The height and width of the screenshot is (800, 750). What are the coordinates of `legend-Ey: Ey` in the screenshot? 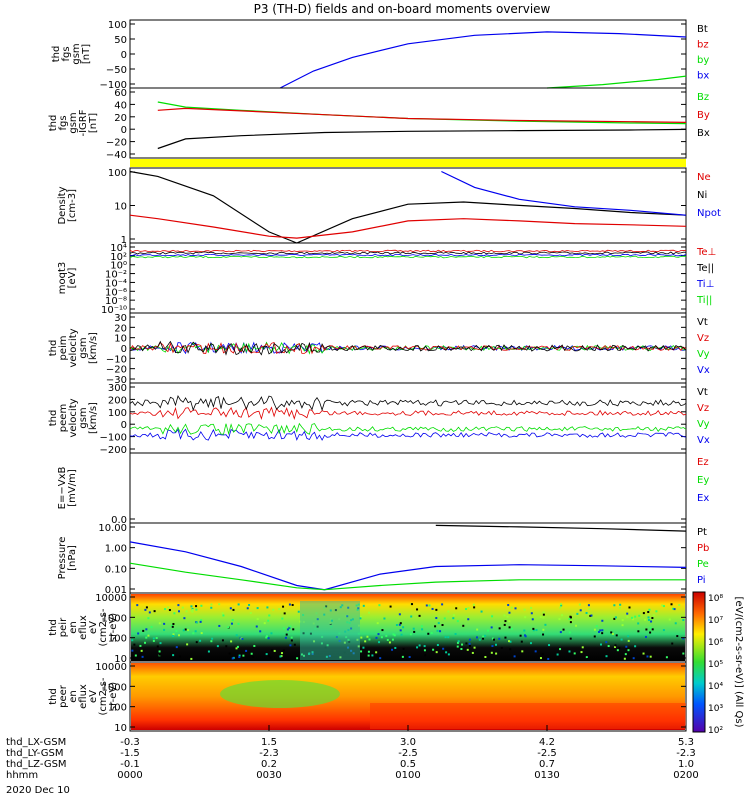 It's located at (703, 480).